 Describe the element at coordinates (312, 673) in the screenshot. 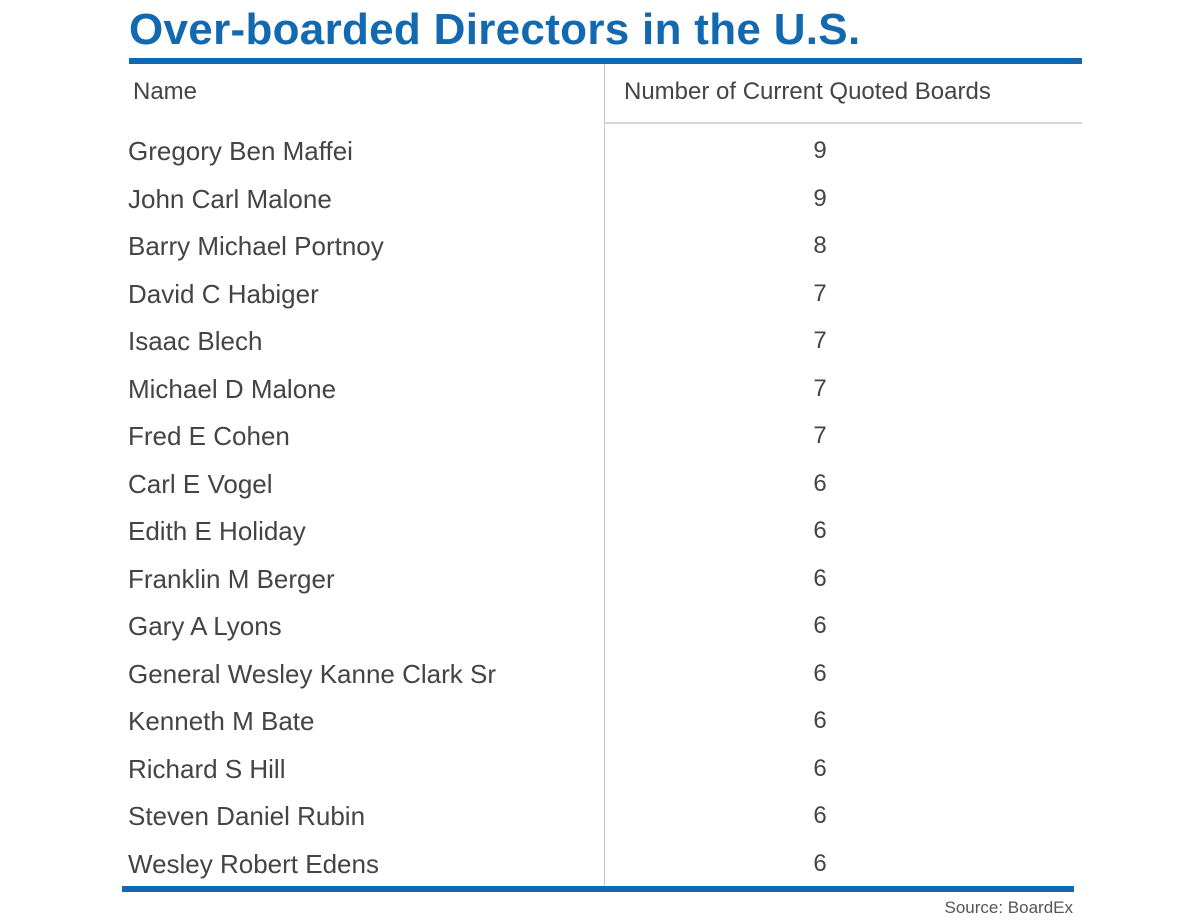

I see `director-name: General Wesley Kanne Clark Sr` at that location.